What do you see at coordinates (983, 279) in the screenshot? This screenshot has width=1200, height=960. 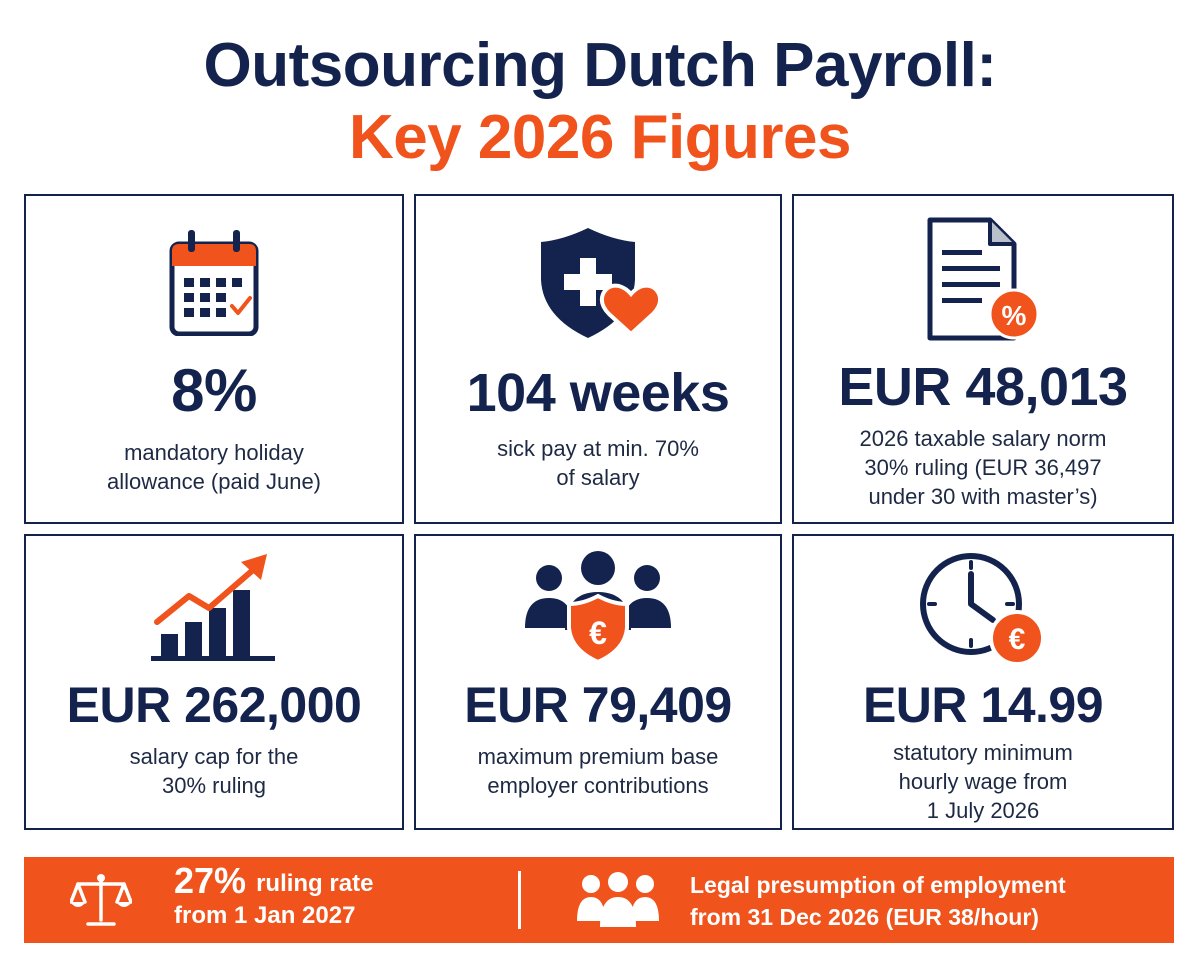 I see `document-percent-icon: %` at bounding box center [983, 279].